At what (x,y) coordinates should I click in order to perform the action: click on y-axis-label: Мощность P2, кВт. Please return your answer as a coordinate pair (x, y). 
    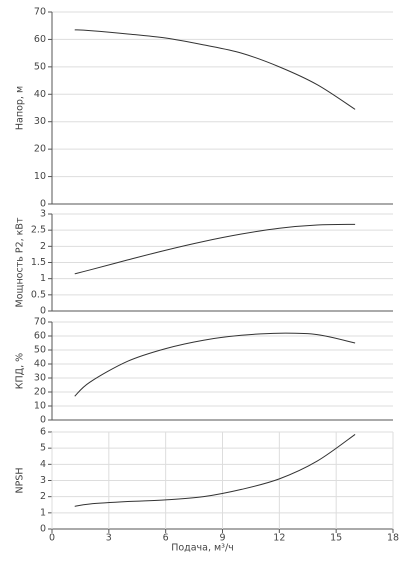
    Looking at the image, I should click on (20, 262).